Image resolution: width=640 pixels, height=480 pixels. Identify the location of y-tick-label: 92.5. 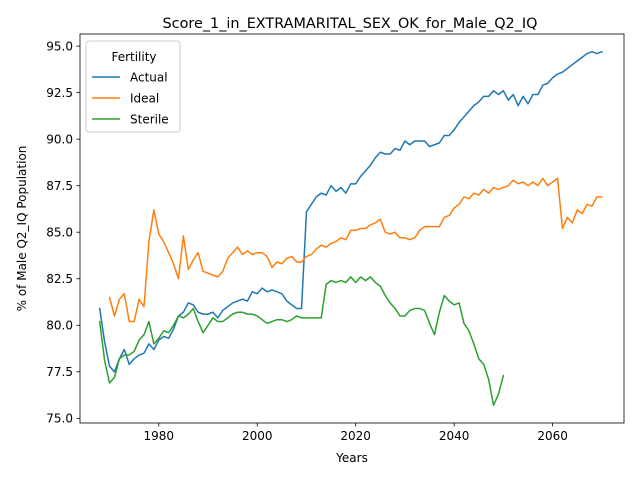
(59, 93).